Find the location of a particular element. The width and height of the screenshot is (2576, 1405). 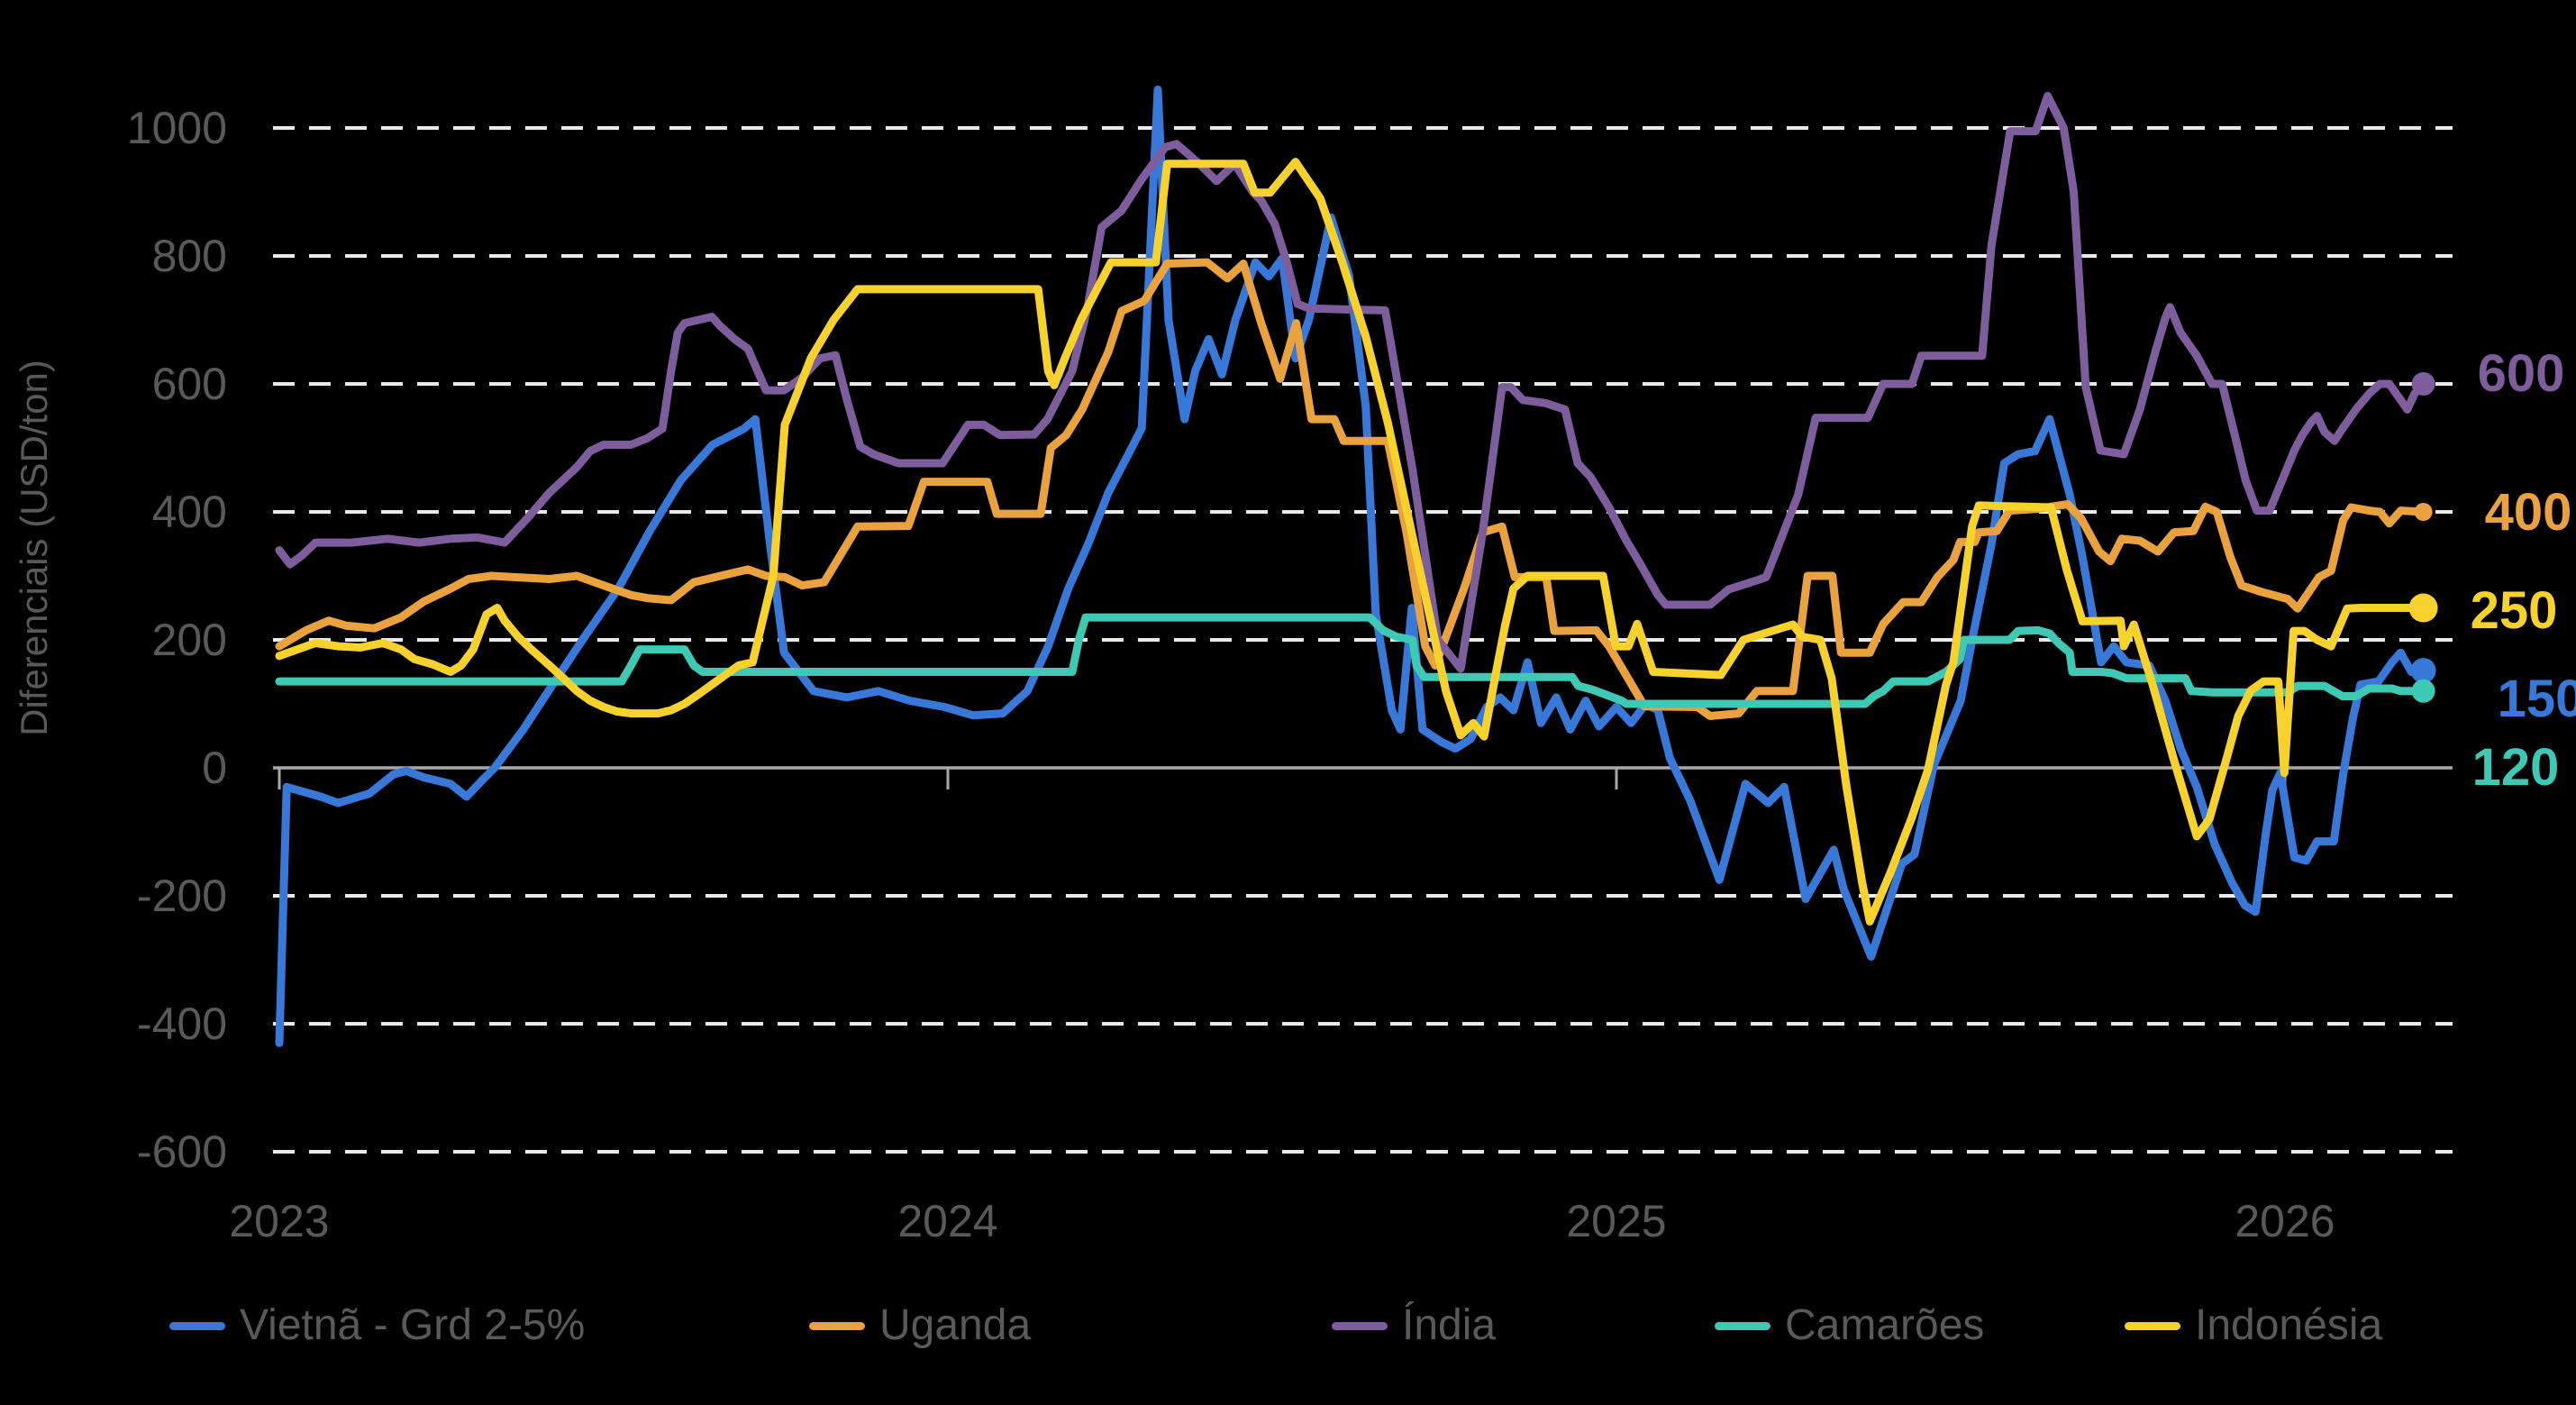

legend-item-indonesia: Indonésia is located at coordinates (2253, 1326).